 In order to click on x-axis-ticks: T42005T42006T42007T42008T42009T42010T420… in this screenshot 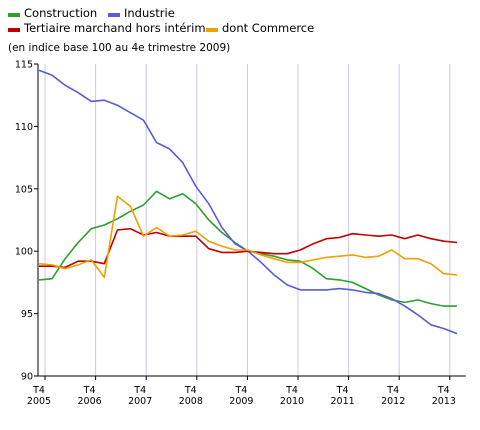, I will do `click(241, 391)`.